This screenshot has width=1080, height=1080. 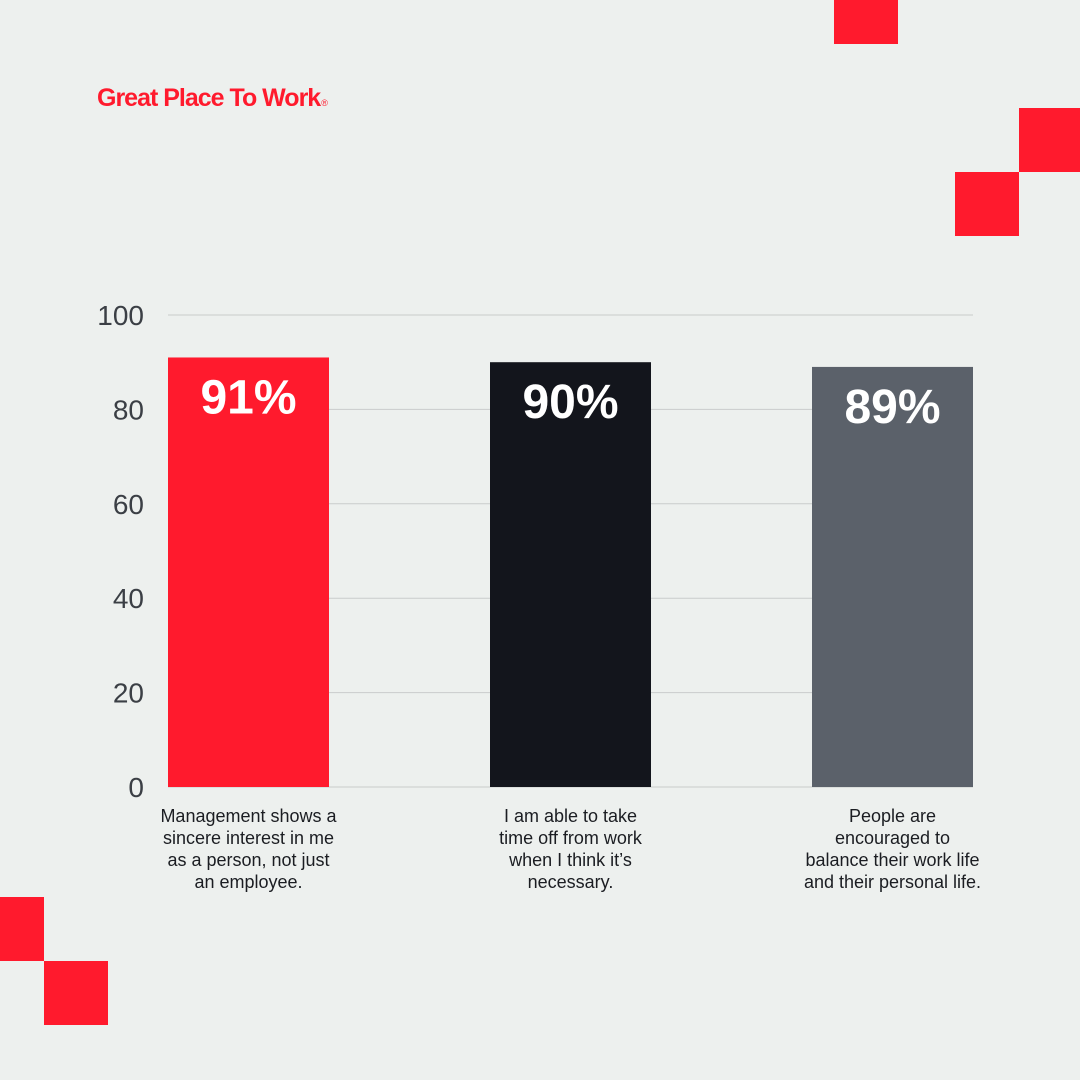 I want to click on category-label-line: balance their work life, so click(x=892, y=860).